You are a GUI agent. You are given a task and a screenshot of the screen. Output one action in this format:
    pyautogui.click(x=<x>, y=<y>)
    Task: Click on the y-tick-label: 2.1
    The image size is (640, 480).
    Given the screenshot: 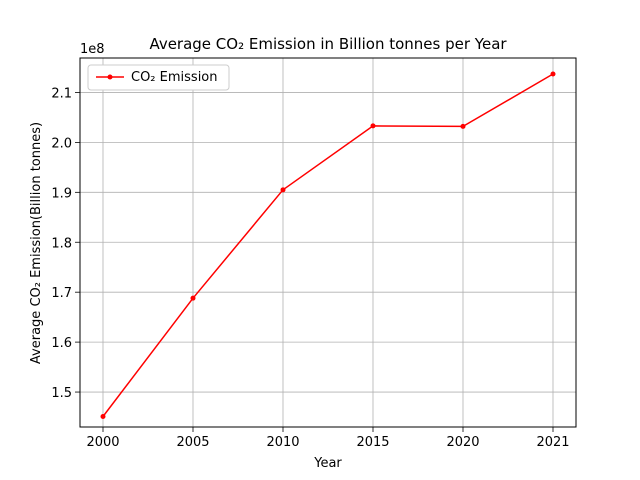 What is the action you would take?
    pyautogui.click(x=61, y=93)
    